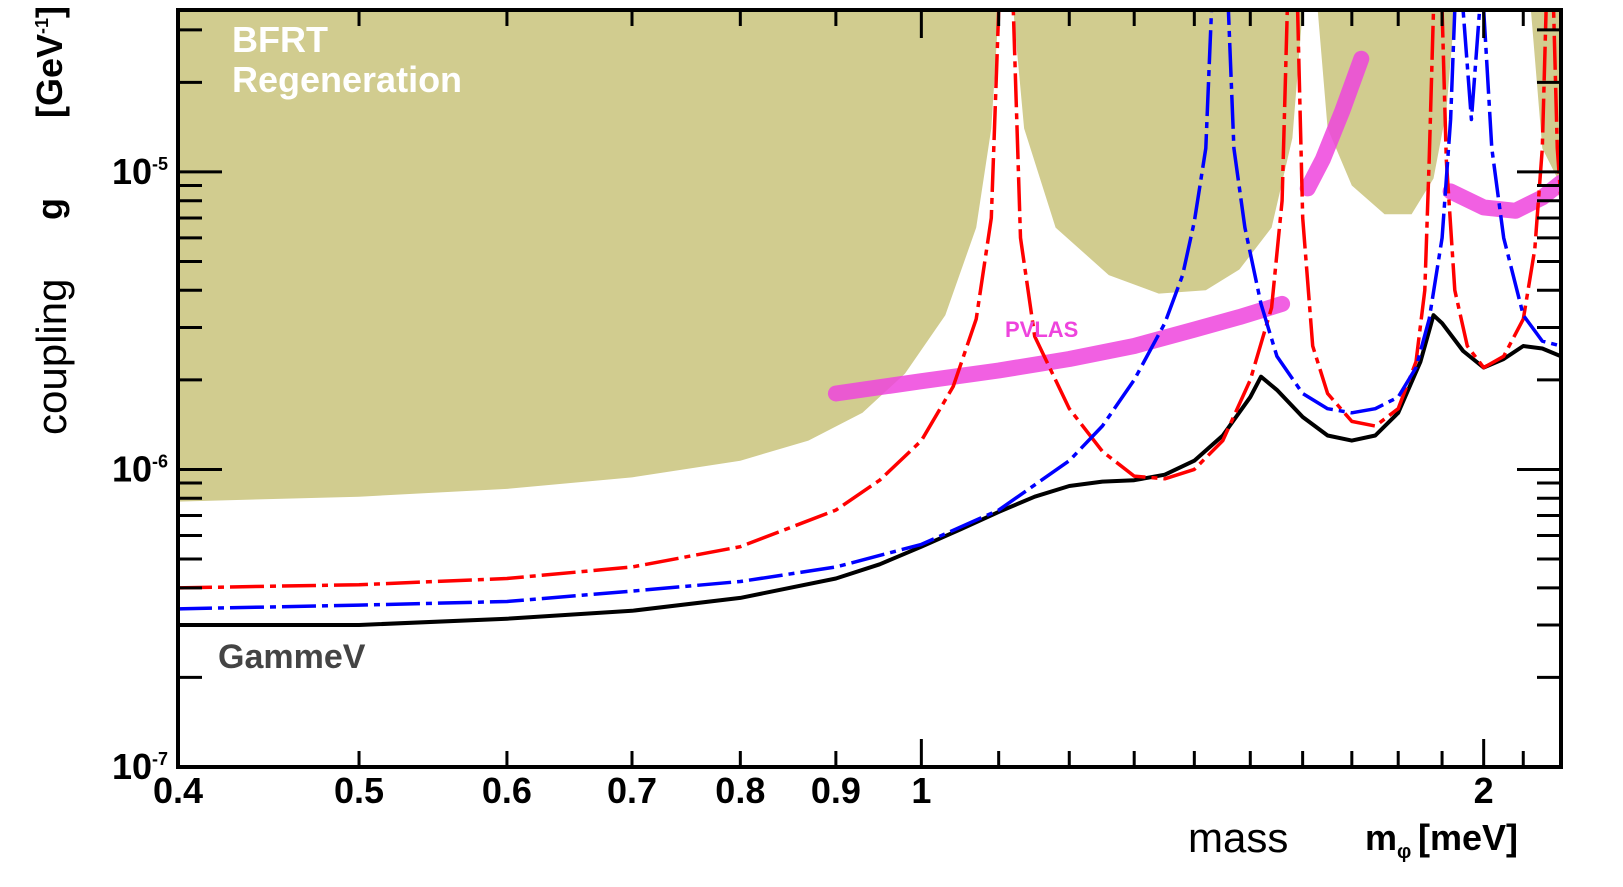  What do you see at coordinates (140, 468) in the screenshot?
I see `y-tick-label: 10⁻⁶` at bounding box center [140, 468].